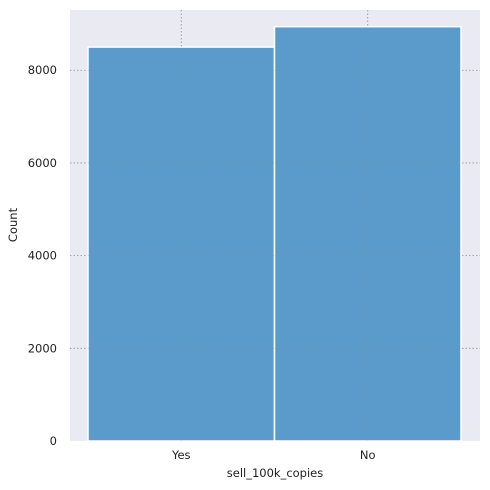  I want to click on y-tick-label: 4000, so click(42, 256).